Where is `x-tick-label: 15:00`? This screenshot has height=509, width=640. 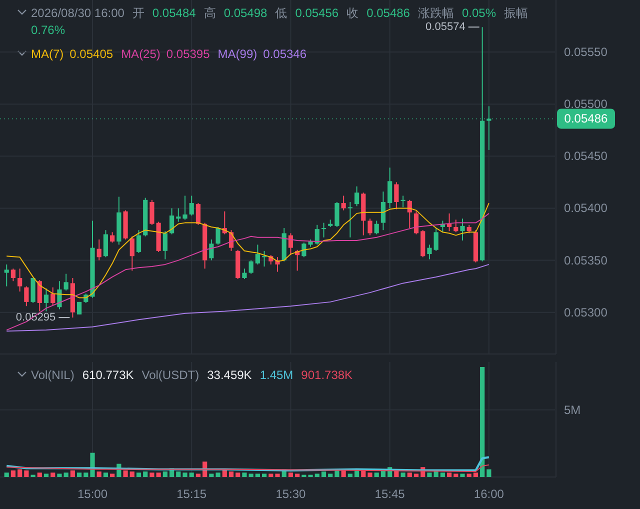
x-tick-label: 15:00 is located at coordinates (92, 494).